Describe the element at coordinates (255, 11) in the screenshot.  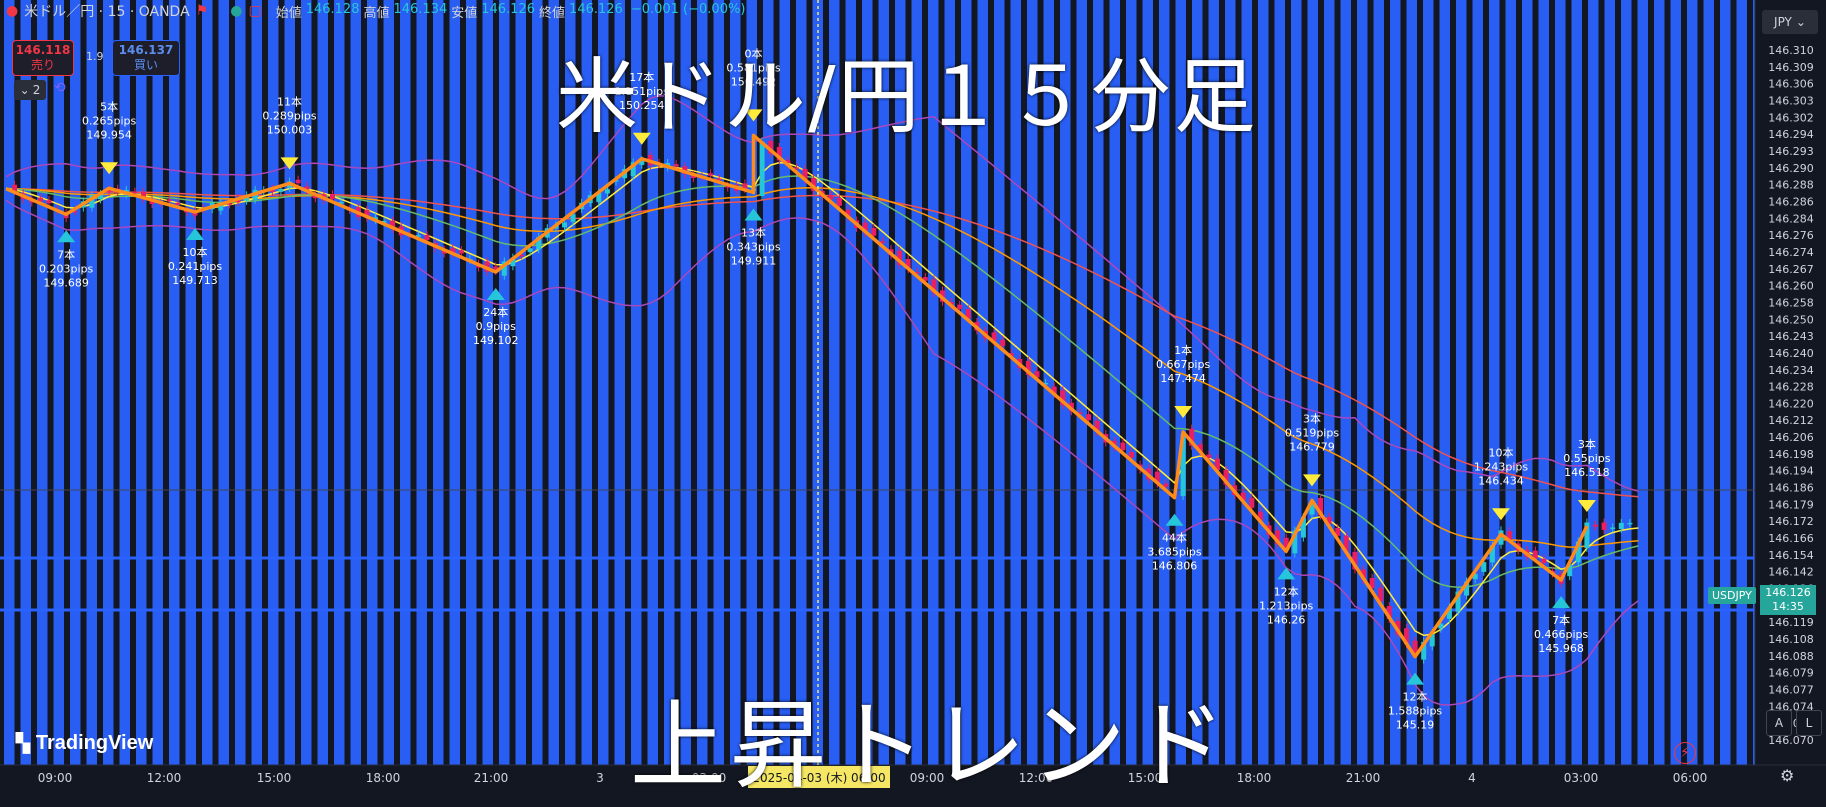
I see `delete-icon: ▢` at that location.